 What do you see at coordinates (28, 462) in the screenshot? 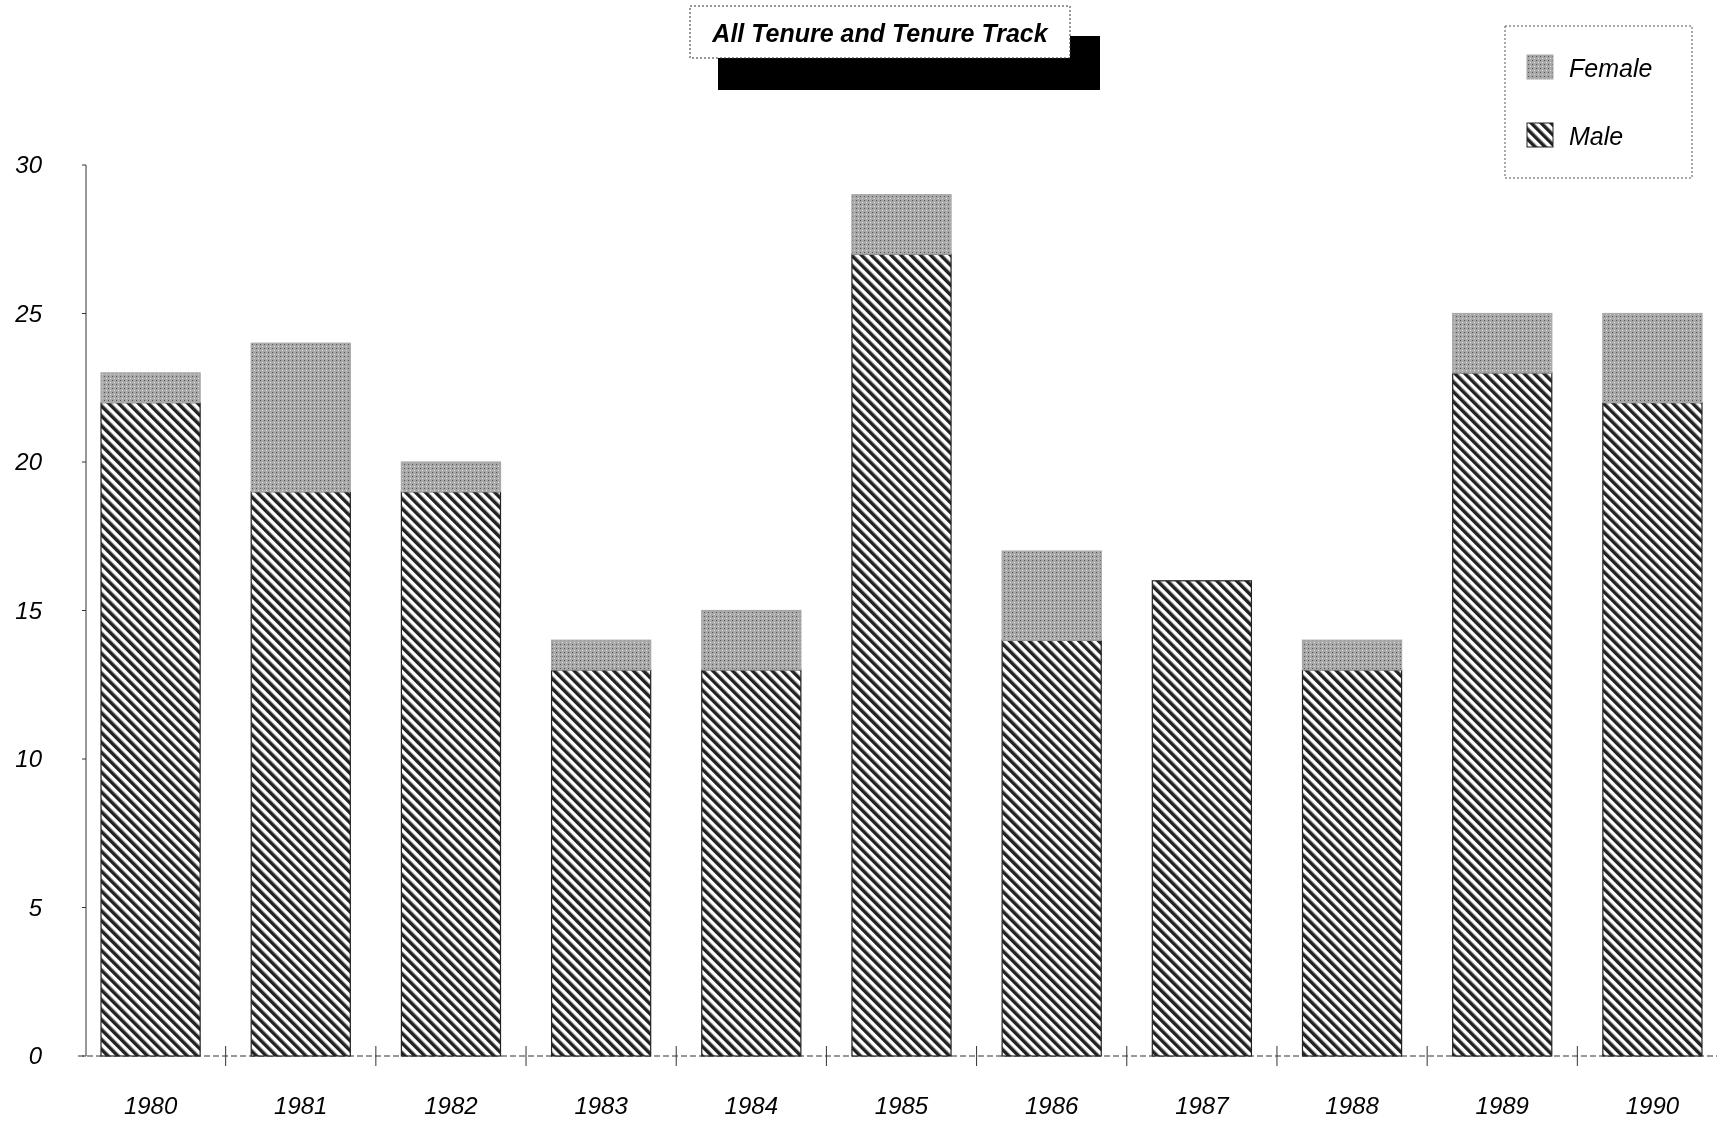
I see `y-tick-label: 20` at bounding box center [28, 462].